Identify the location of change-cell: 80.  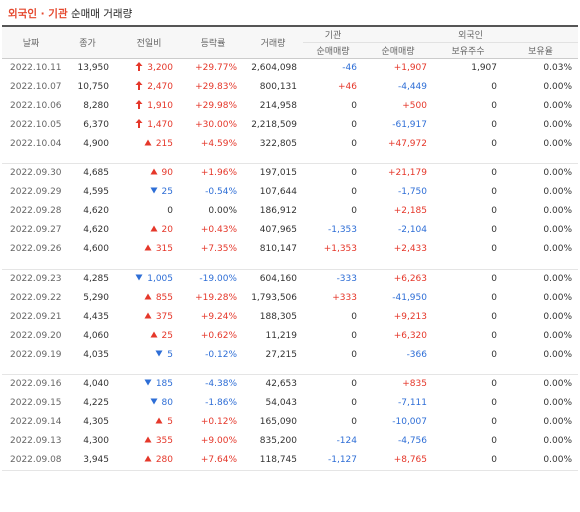
(149, 403).